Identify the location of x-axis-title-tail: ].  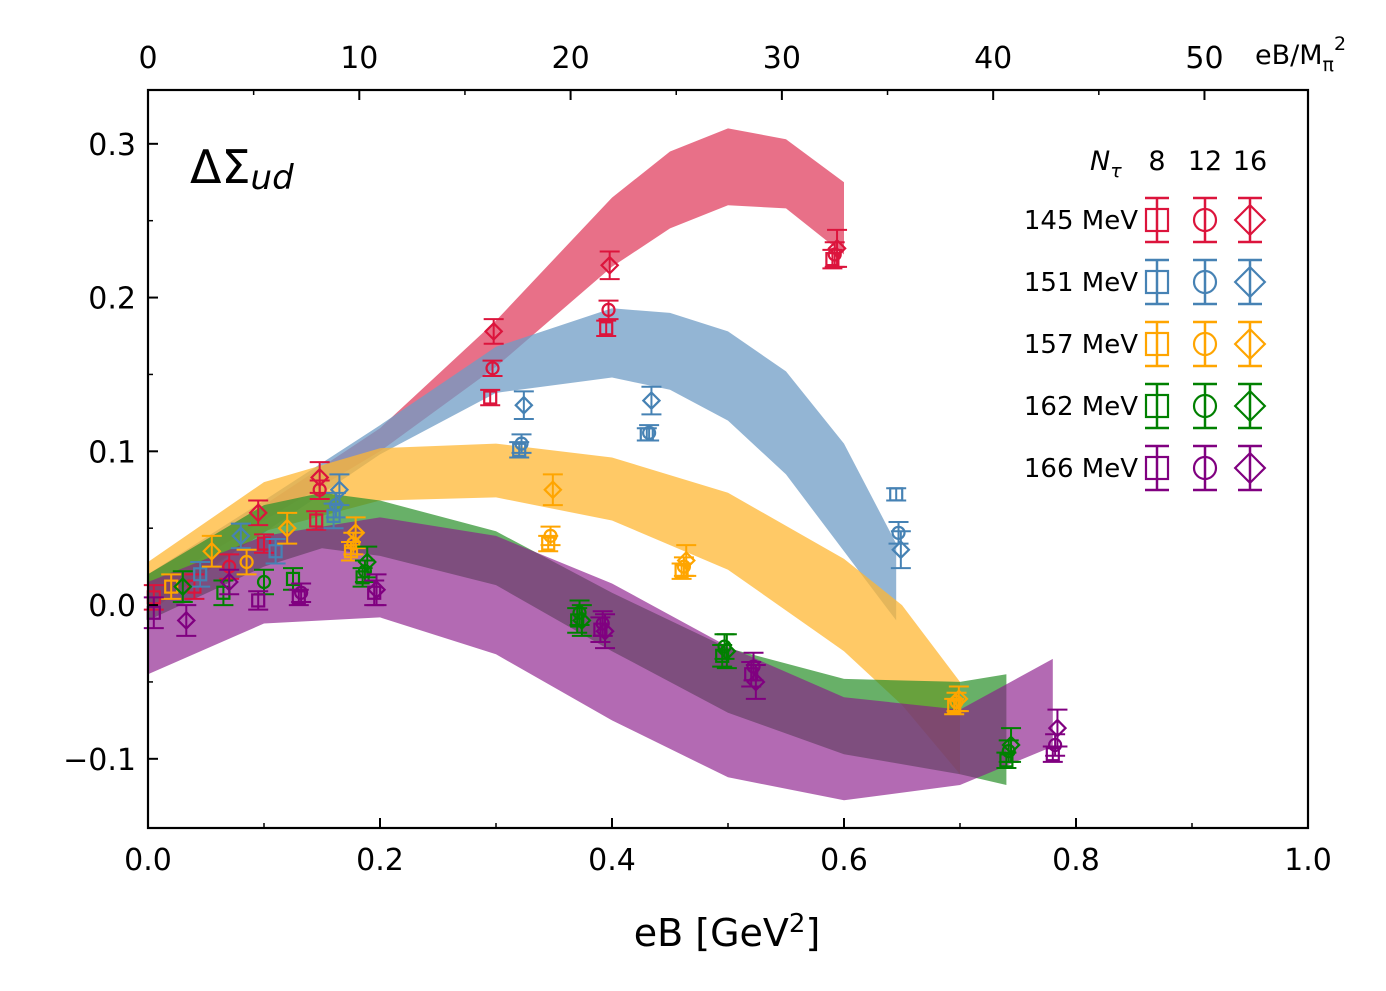
(812, 933).